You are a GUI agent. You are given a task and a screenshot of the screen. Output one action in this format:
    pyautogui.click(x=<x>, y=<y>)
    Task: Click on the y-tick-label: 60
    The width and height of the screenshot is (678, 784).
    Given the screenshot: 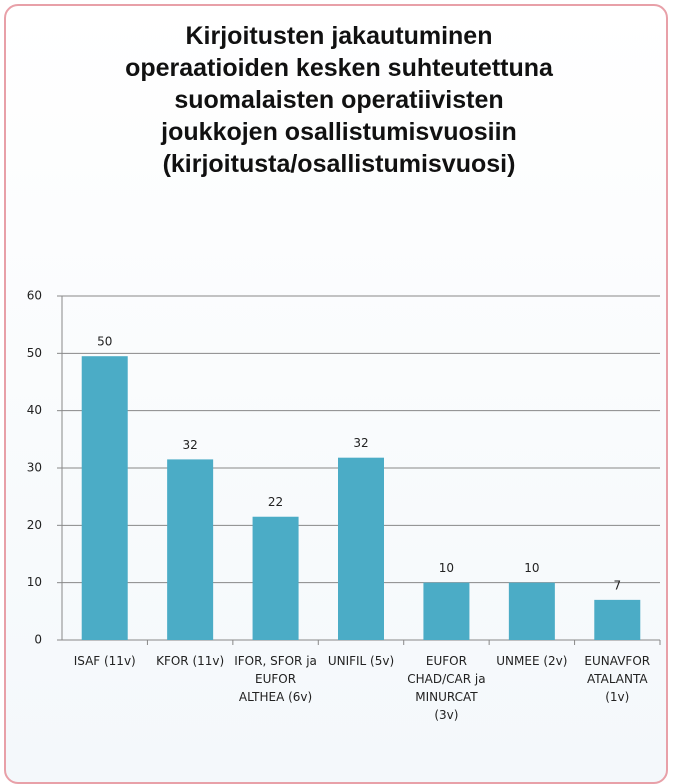 What is the action you would take?
    pyautogui.click(x=34, y=296)
    